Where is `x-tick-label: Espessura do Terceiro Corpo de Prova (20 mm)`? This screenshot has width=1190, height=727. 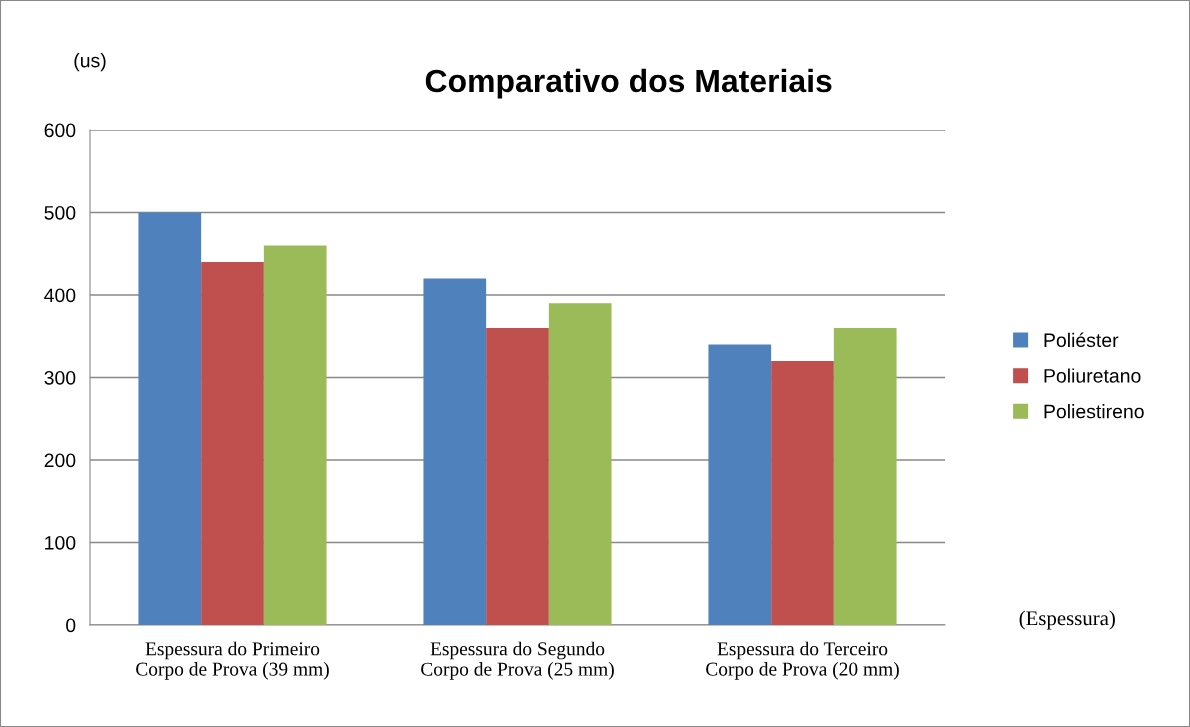 x-tick-label: Espessura do Terceiro Corpo de Prova (20 mm) is located at coordinates (802, 660).